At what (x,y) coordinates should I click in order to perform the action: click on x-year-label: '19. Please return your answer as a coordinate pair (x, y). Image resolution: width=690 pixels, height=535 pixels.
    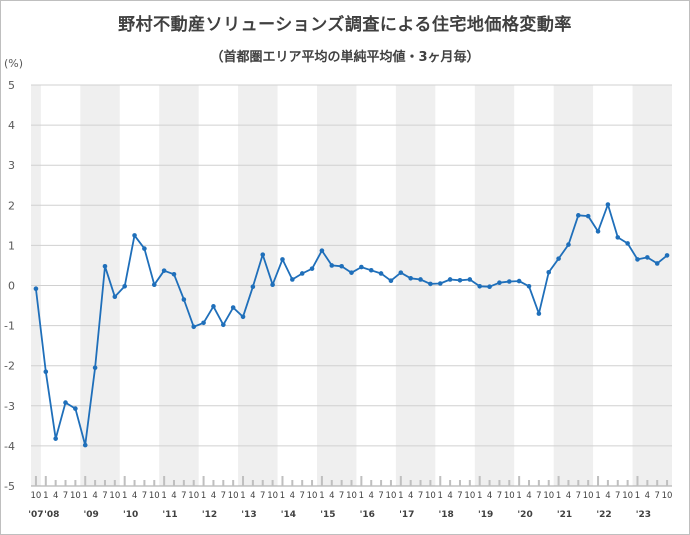
    Looking at the image, I should click on (485, 515).